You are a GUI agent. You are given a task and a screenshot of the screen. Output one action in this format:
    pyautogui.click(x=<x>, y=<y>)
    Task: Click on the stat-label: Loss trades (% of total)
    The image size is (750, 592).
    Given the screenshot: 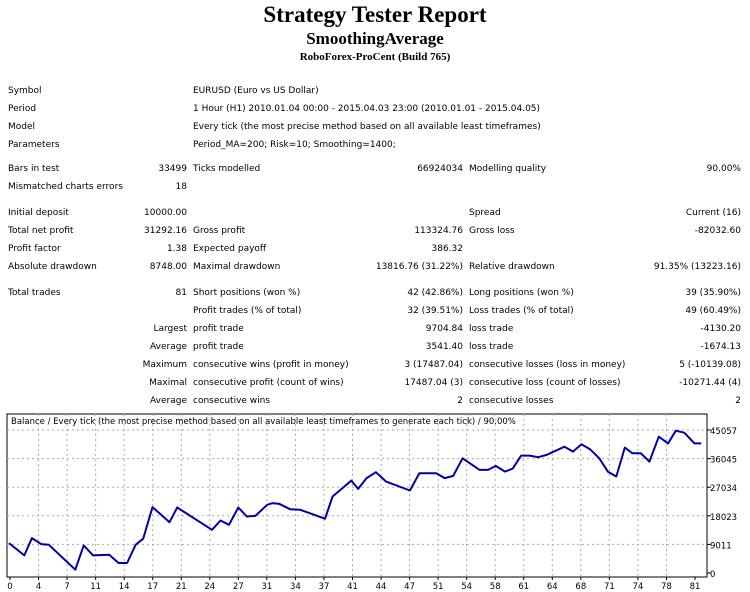 What is the action you would take?
    pyautogui.click(x=521, y=311)
    